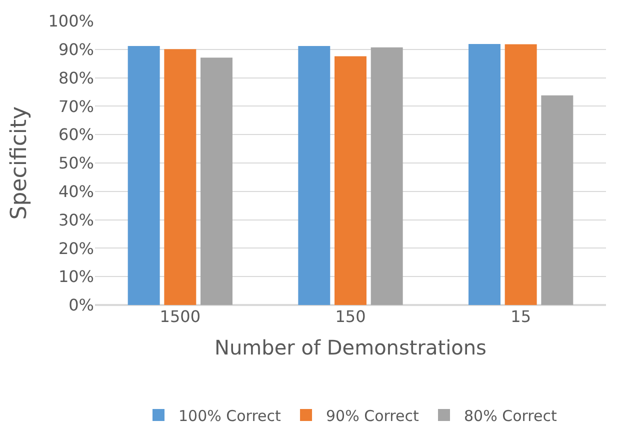  I want to click on x-tick-label: 1500, so click(180, 316).